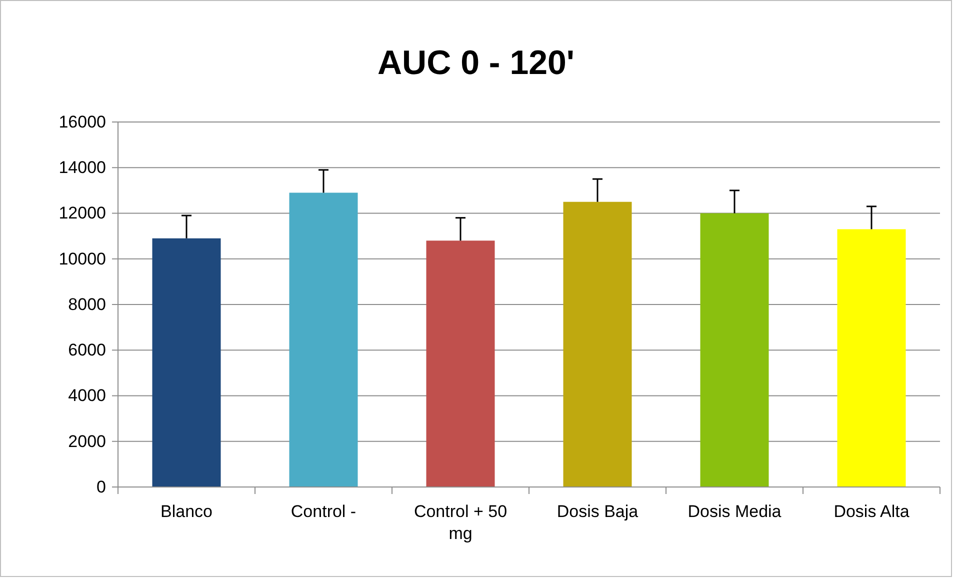 The height and width of the screenshot is (578, 953). Describe the element at coordinates (597, 511) in the screenshot. I see `x-tick-label: Dosis Baja` at that location.